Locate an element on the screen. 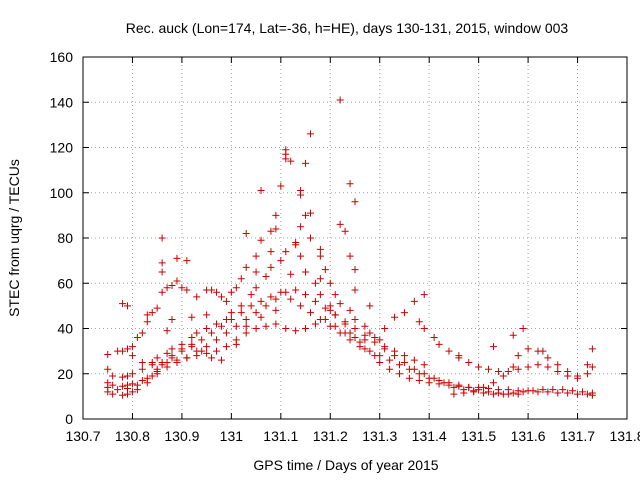 Image resolution: width=640 pixels, height=480 pixels. y-tick-label: 80 is located at coordinates (65, 238).